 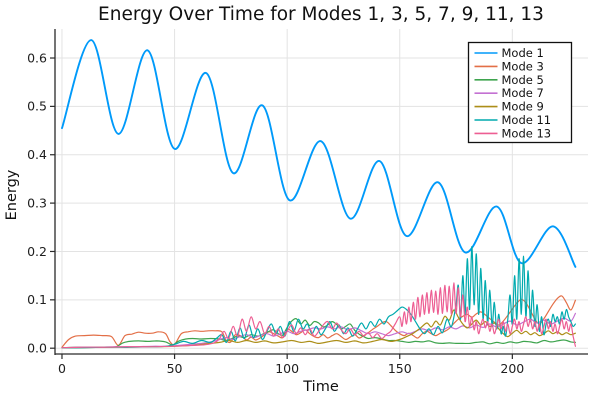 I want to click on legend-item-label: Mode 3, so click(x=523, y=66).